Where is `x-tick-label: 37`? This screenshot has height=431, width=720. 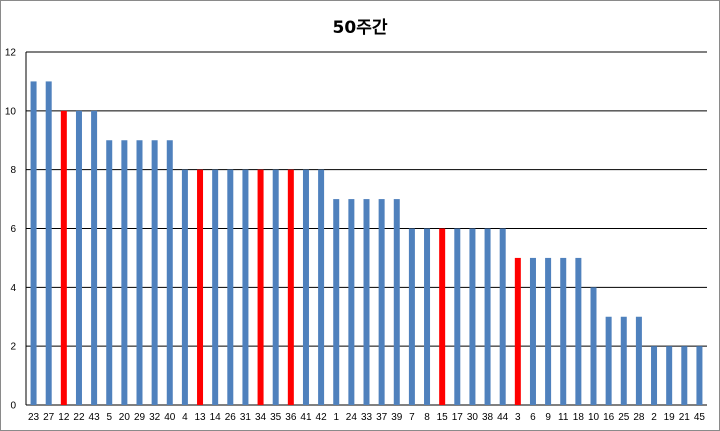 x-tick-label: 37 is located at coordinates (382, 417).